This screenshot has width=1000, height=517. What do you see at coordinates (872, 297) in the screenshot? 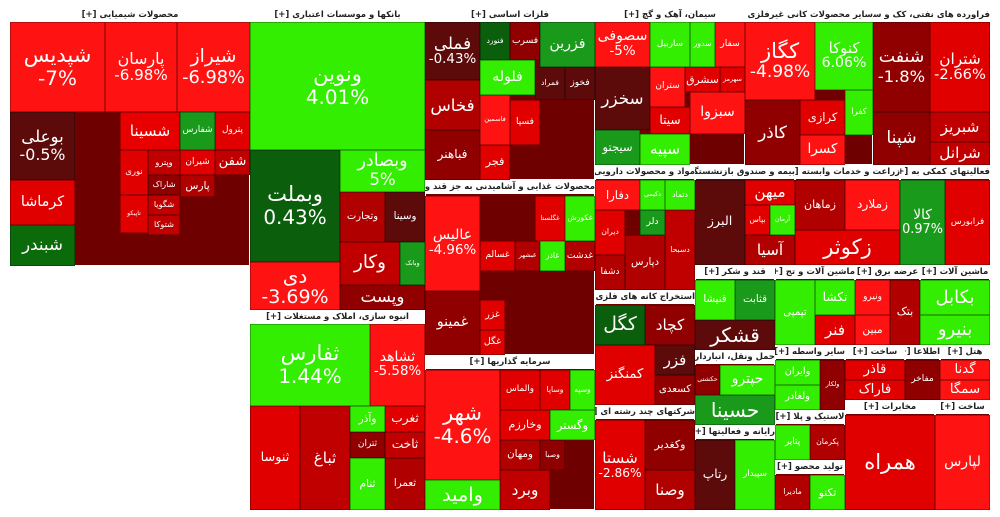
I see `stock-tile: ونیرو` at bounding box center [872, 297].